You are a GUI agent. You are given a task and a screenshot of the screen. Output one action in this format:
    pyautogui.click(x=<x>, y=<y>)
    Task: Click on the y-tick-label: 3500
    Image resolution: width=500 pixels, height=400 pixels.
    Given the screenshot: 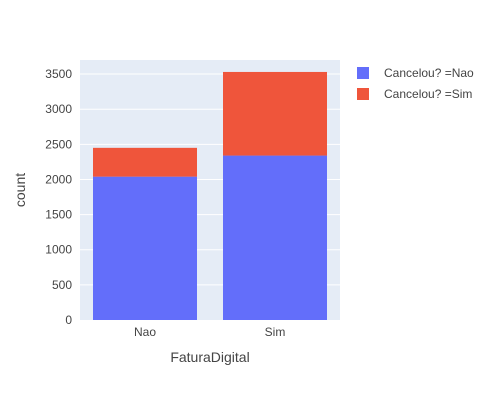 What is the action you would take?
    pyautogui.click(x=58, y=74)
    